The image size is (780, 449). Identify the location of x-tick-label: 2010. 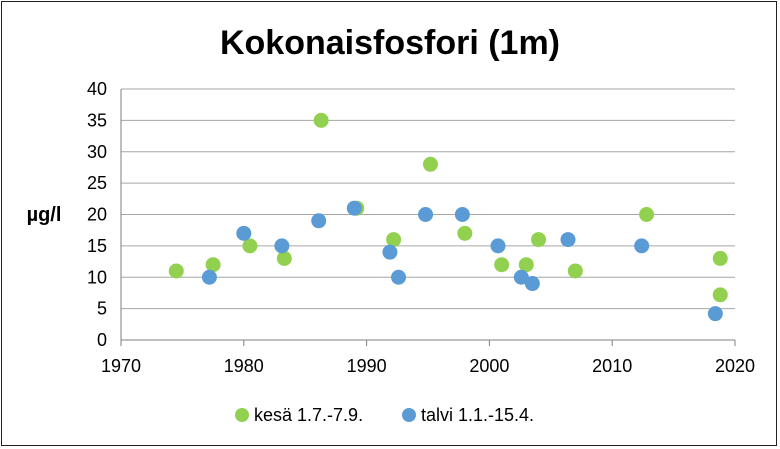
(612, 366).